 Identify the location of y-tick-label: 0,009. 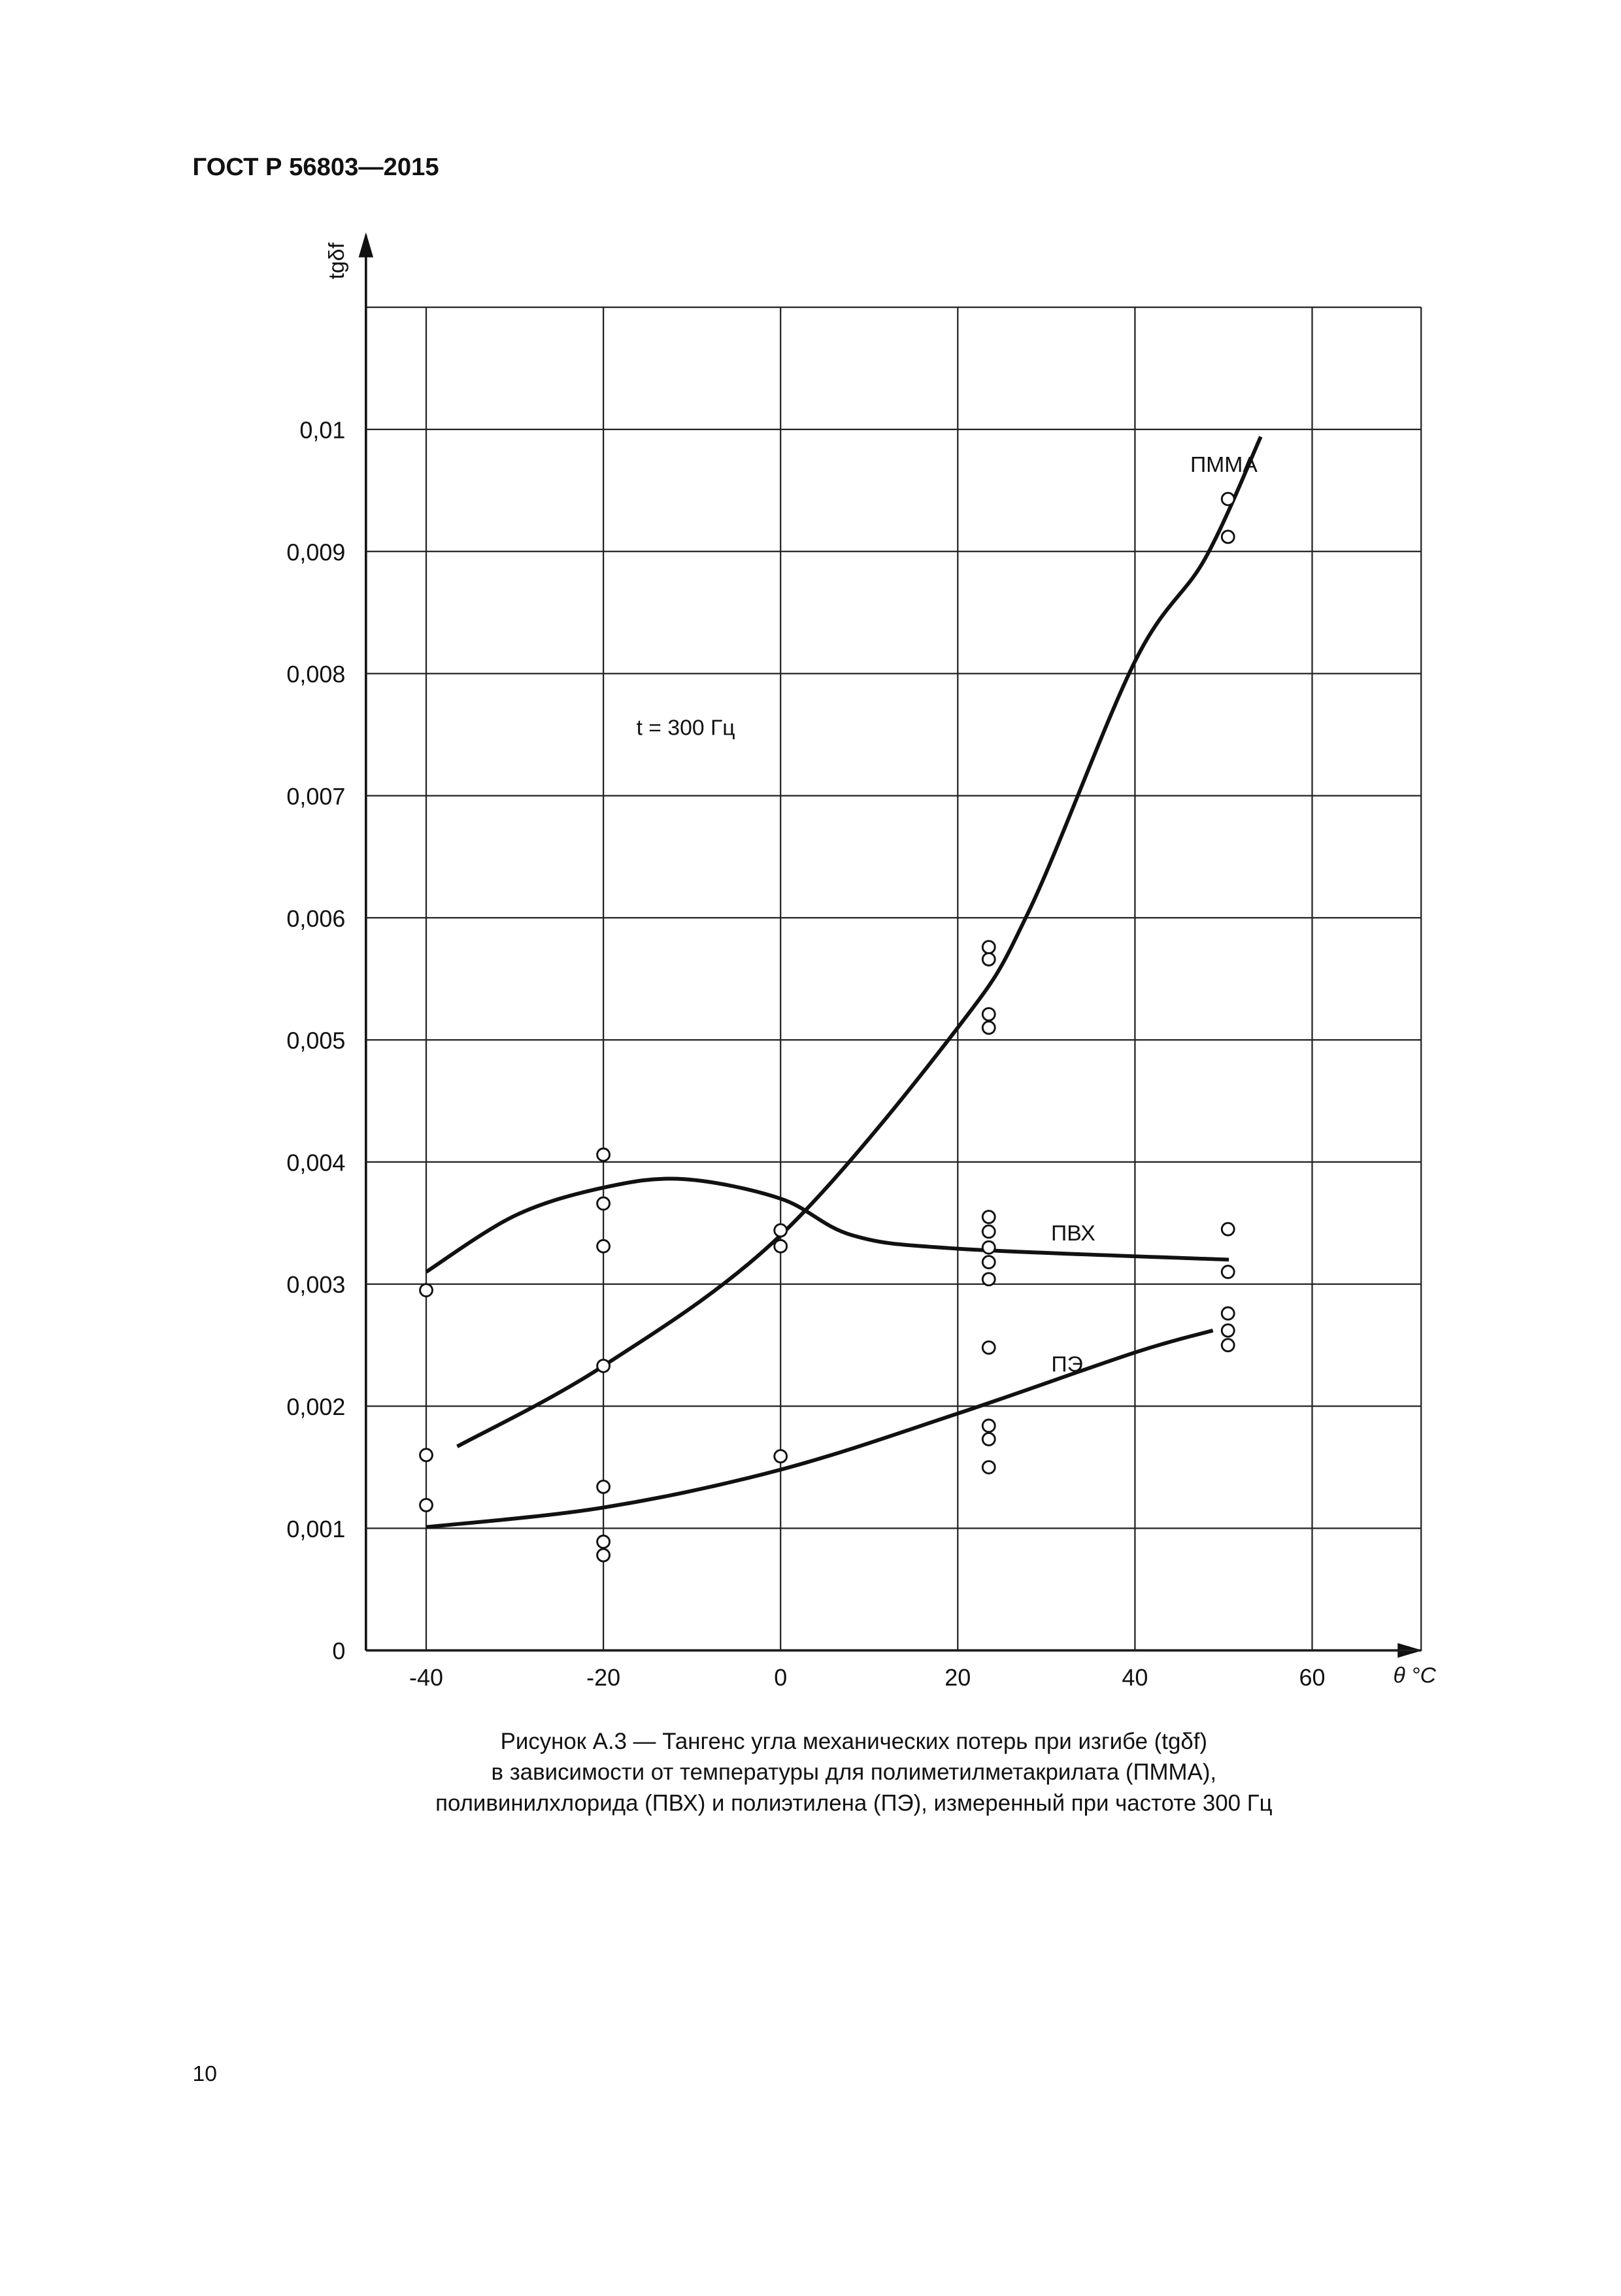
(316, 552).